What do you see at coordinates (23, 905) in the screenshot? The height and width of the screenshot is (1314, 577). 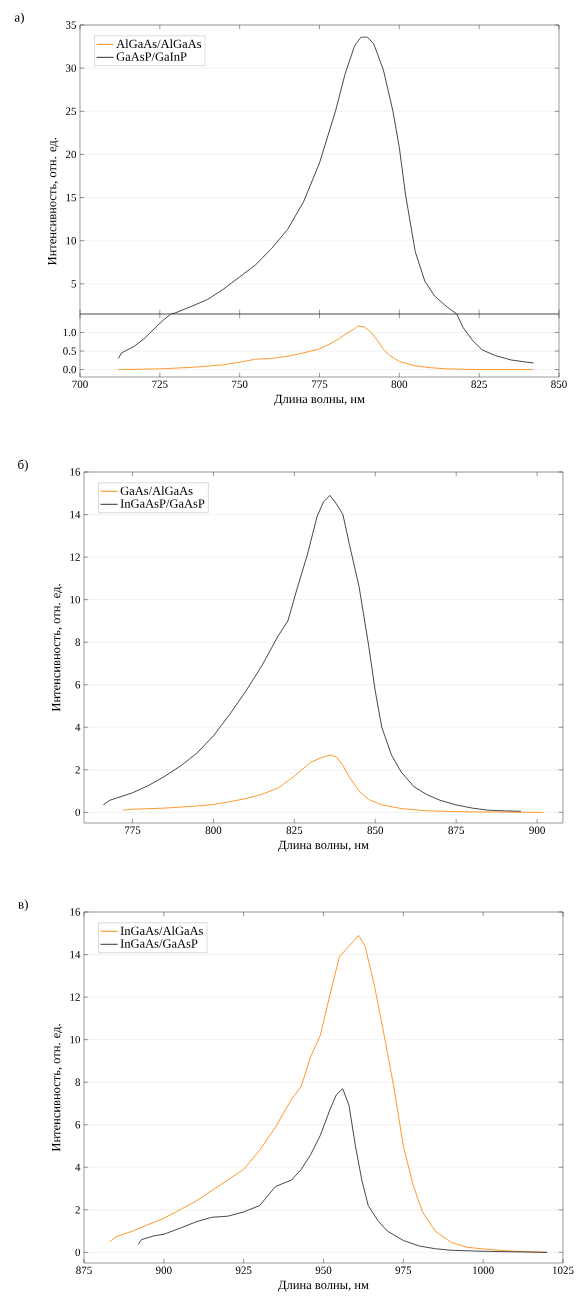 I see `chart-title: в)` at bounding box center [23, 905].